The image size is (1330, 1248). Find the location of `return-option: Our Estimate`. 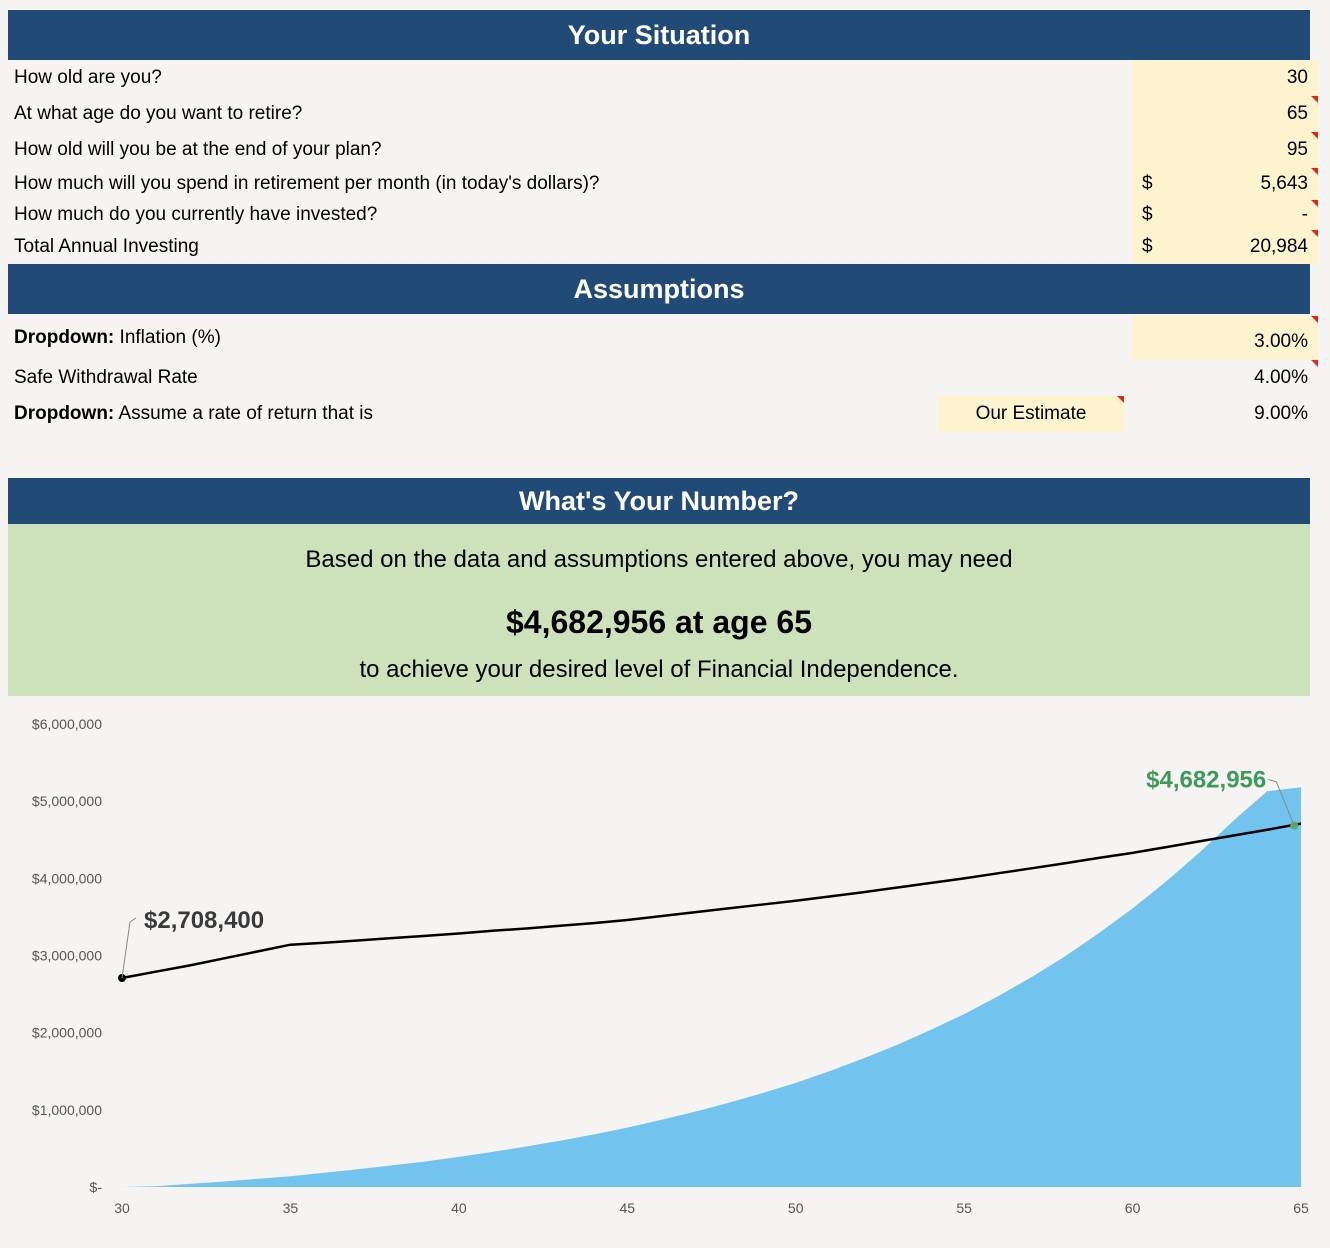

return-option: Our Estimate is located at coordinates (1031, 413).